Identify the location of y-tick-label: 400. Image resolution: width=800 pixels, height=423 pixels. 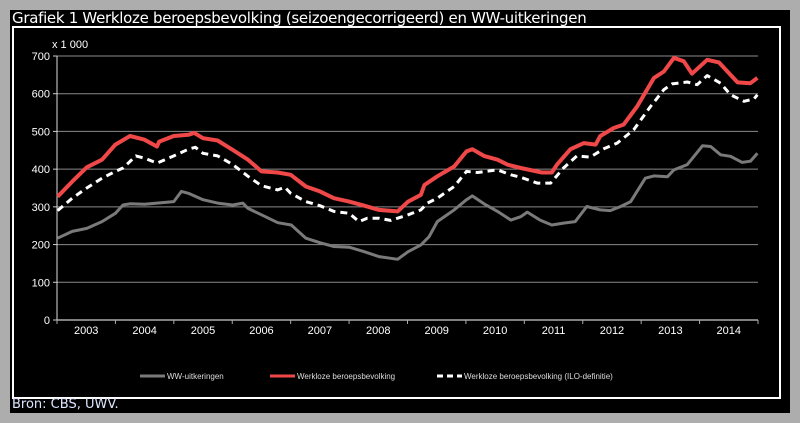
(41, 170).